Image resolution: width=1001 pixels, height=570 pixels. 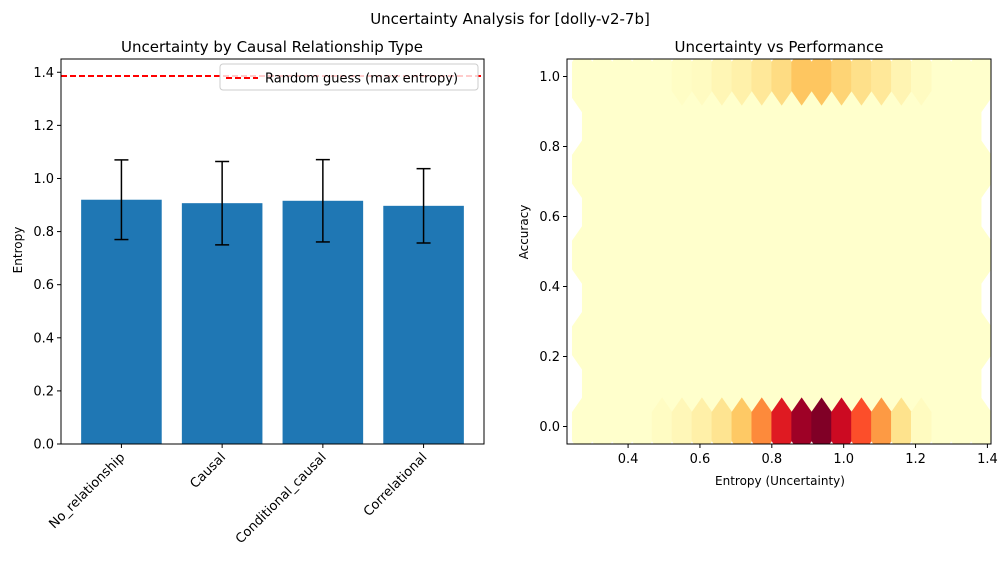 What do you see at coordinates (272, 47) in the screenshot?
I see `bar-chart-title: Uncertainty by Causal Relationship Type` at bounding box center [272, 47].